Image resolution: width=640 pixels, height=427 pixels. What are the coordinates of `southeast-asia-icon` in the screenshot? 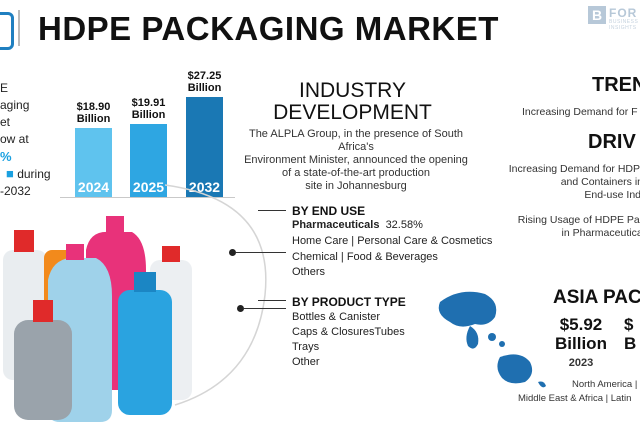 It's located at (472, 337).